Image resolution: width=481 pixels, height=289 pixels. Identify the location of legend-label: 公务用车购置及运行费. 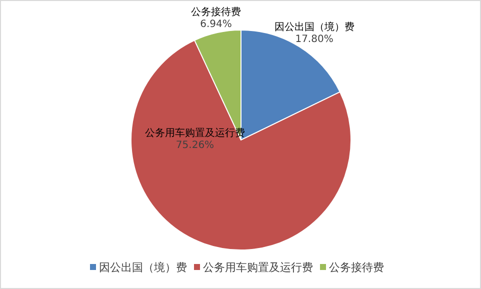
(258, 267).